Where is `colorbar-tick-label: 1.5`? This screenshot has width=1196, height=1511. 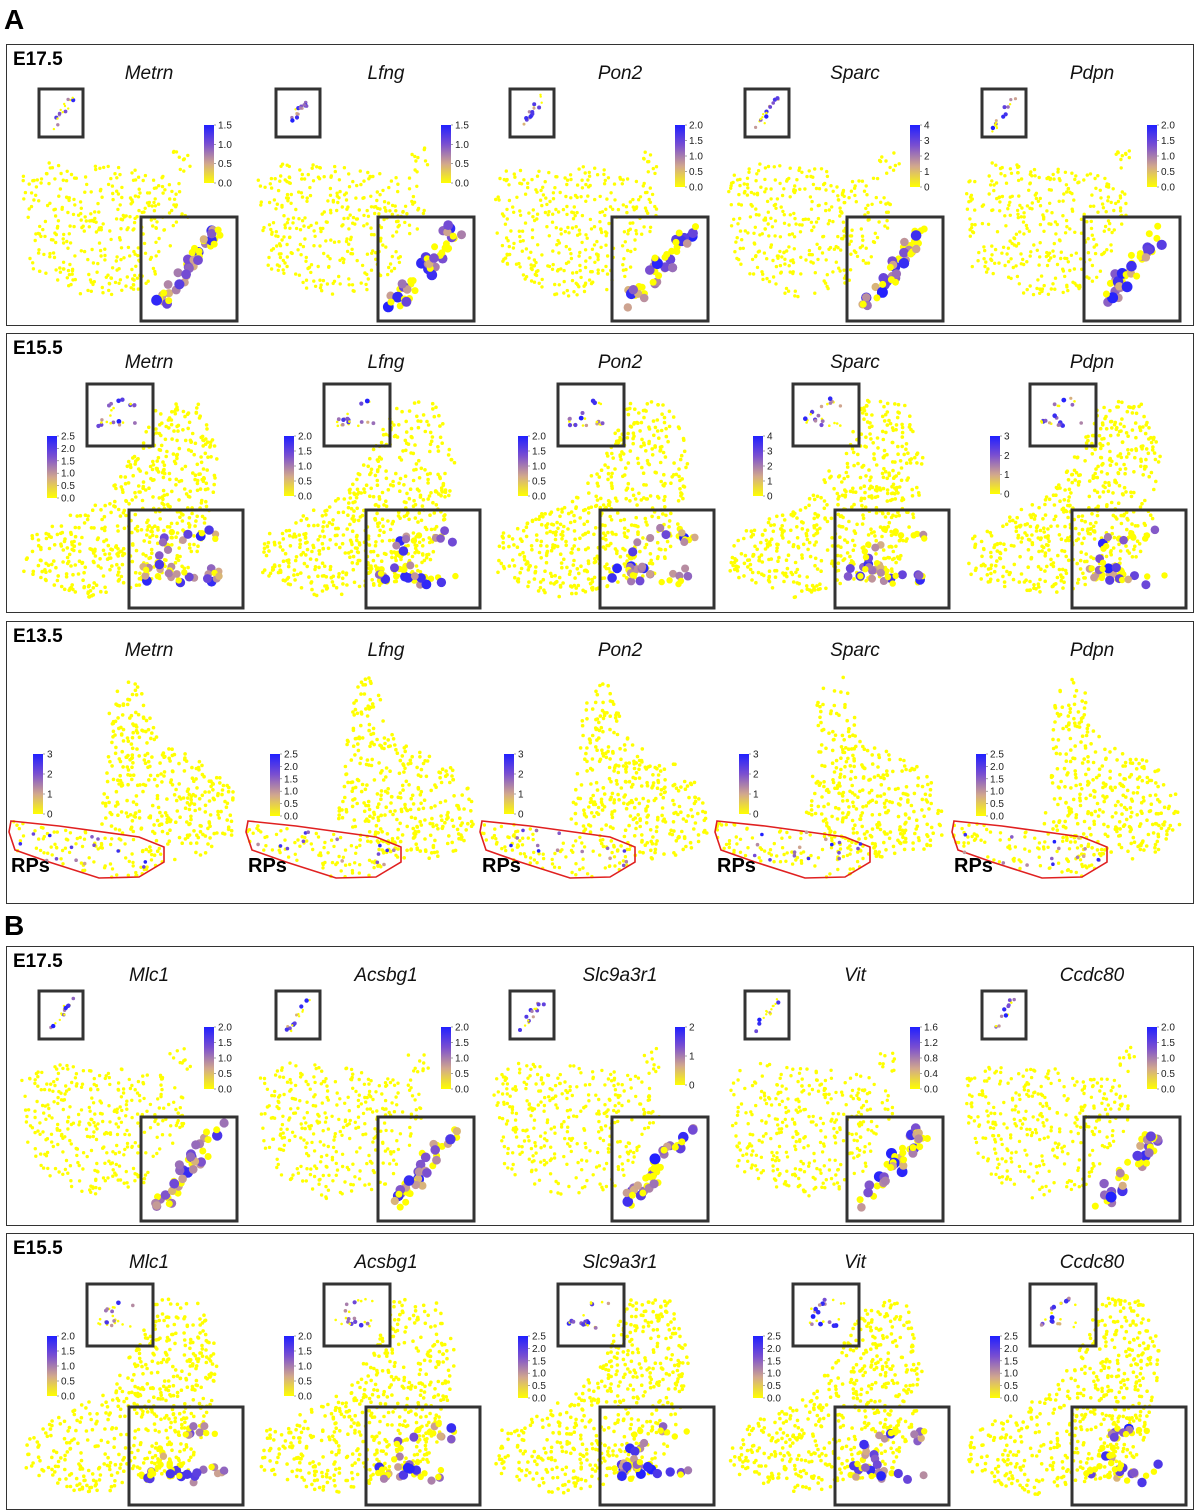 colorbar-tick-label: 1.5 is located at coordinates (696, 141).